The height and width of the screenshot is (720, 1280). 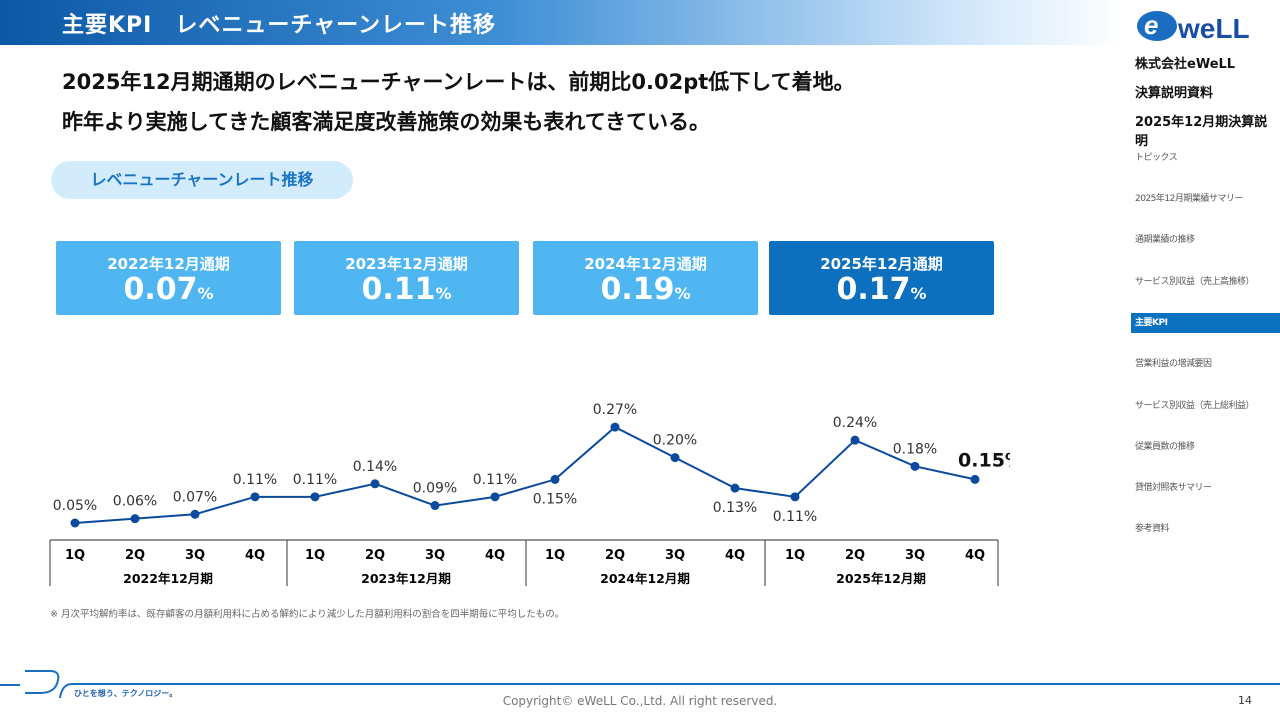 I want to click on period-name: 2025年12月期決算説明, so click(x=1201, y=132).